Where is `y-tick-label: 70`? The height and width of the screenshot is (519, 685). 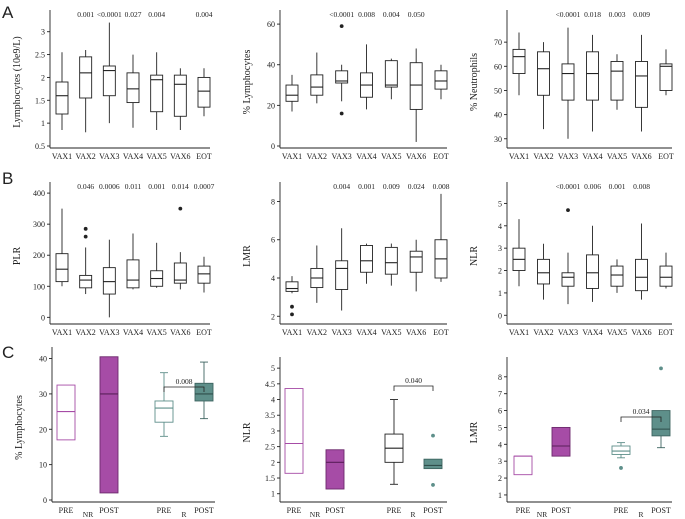 y-tick-label: 70 is located at coordinates (498, 42).